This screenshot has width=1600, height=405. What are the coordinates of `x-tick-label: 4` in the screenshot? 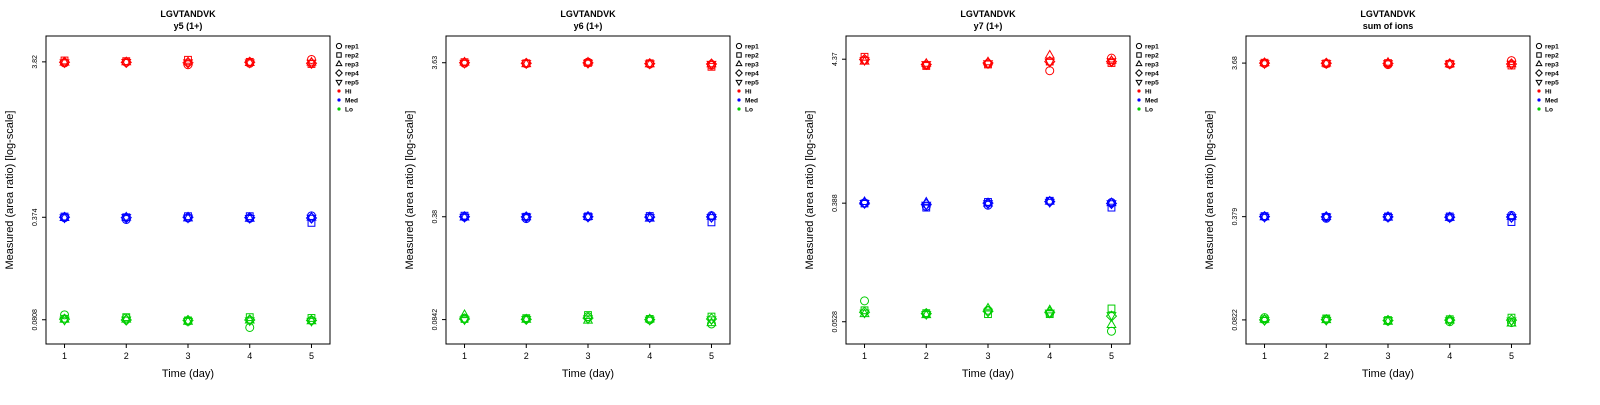 It's located at (249, 356).